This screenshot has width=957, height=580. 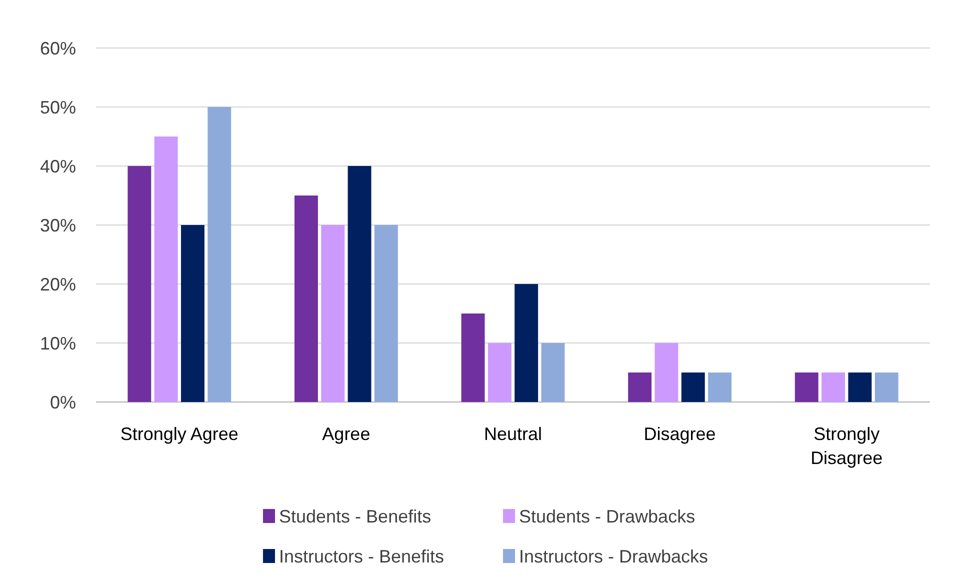 I want to click on x-tick-label: Disagree, so click(x=680, y=434).